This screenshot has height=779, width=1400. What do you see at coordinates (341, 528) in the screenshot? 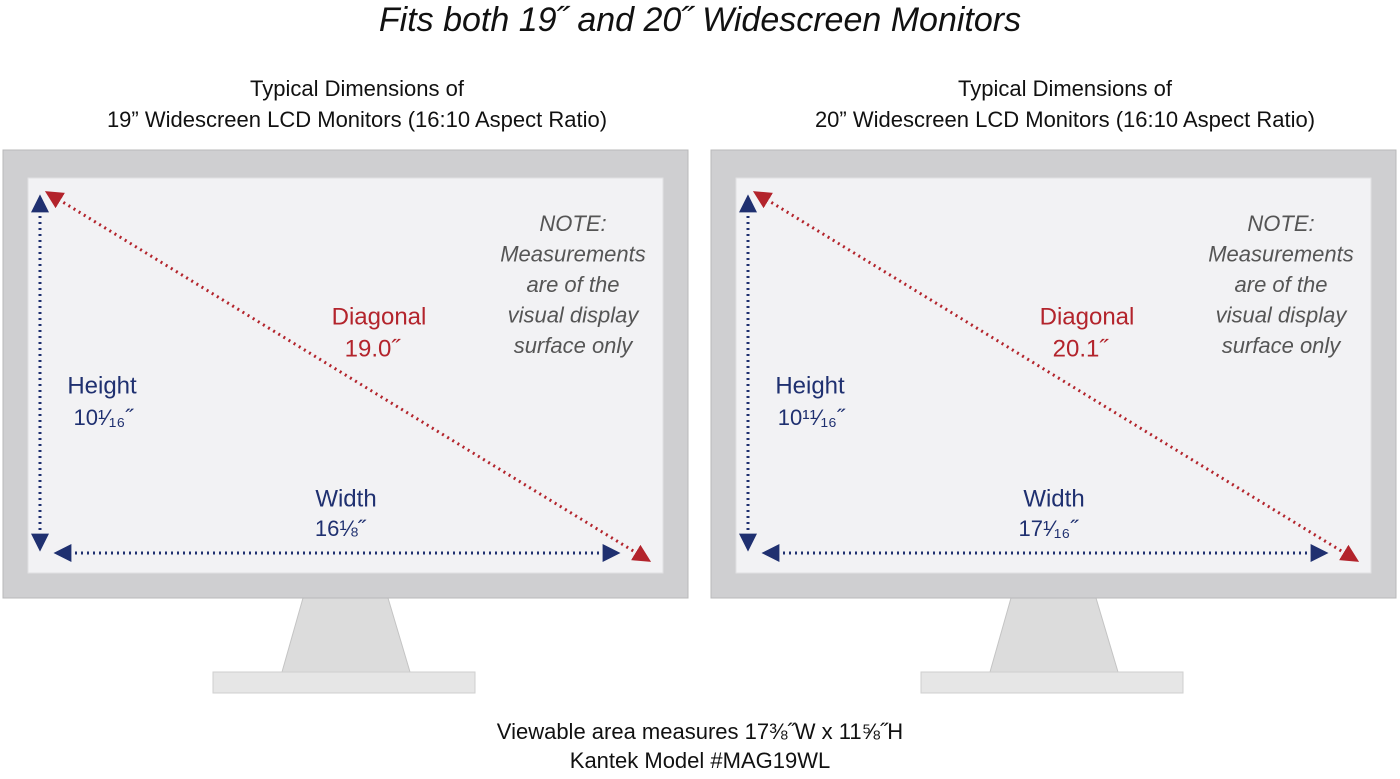
I see `width-value: 16⅛˝` at bounding box center [341, 528].